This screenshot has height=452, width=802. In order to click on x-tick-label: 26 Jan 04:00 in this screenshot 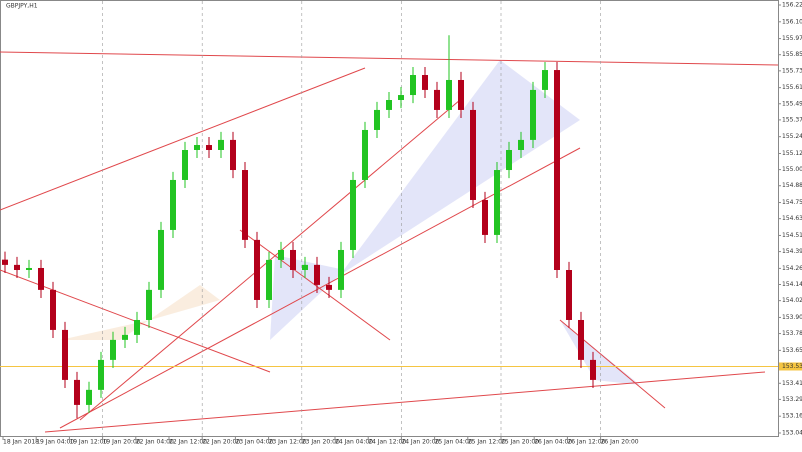, I will do `click(553, 442)`.